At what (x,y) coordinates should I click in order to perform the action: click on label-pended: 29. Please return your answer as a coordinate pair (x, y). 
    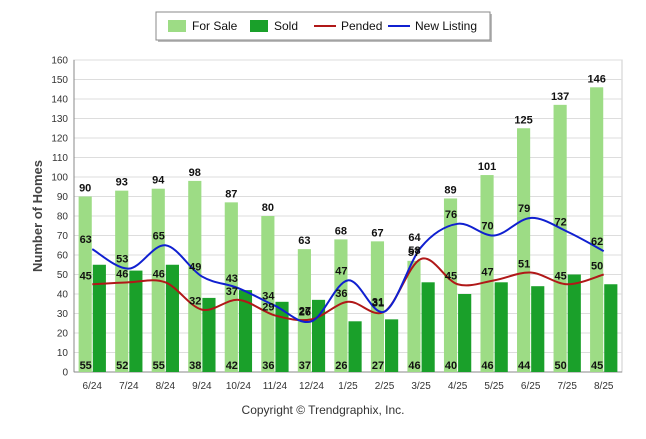
    Looking at the image, I should click on (268, 307).